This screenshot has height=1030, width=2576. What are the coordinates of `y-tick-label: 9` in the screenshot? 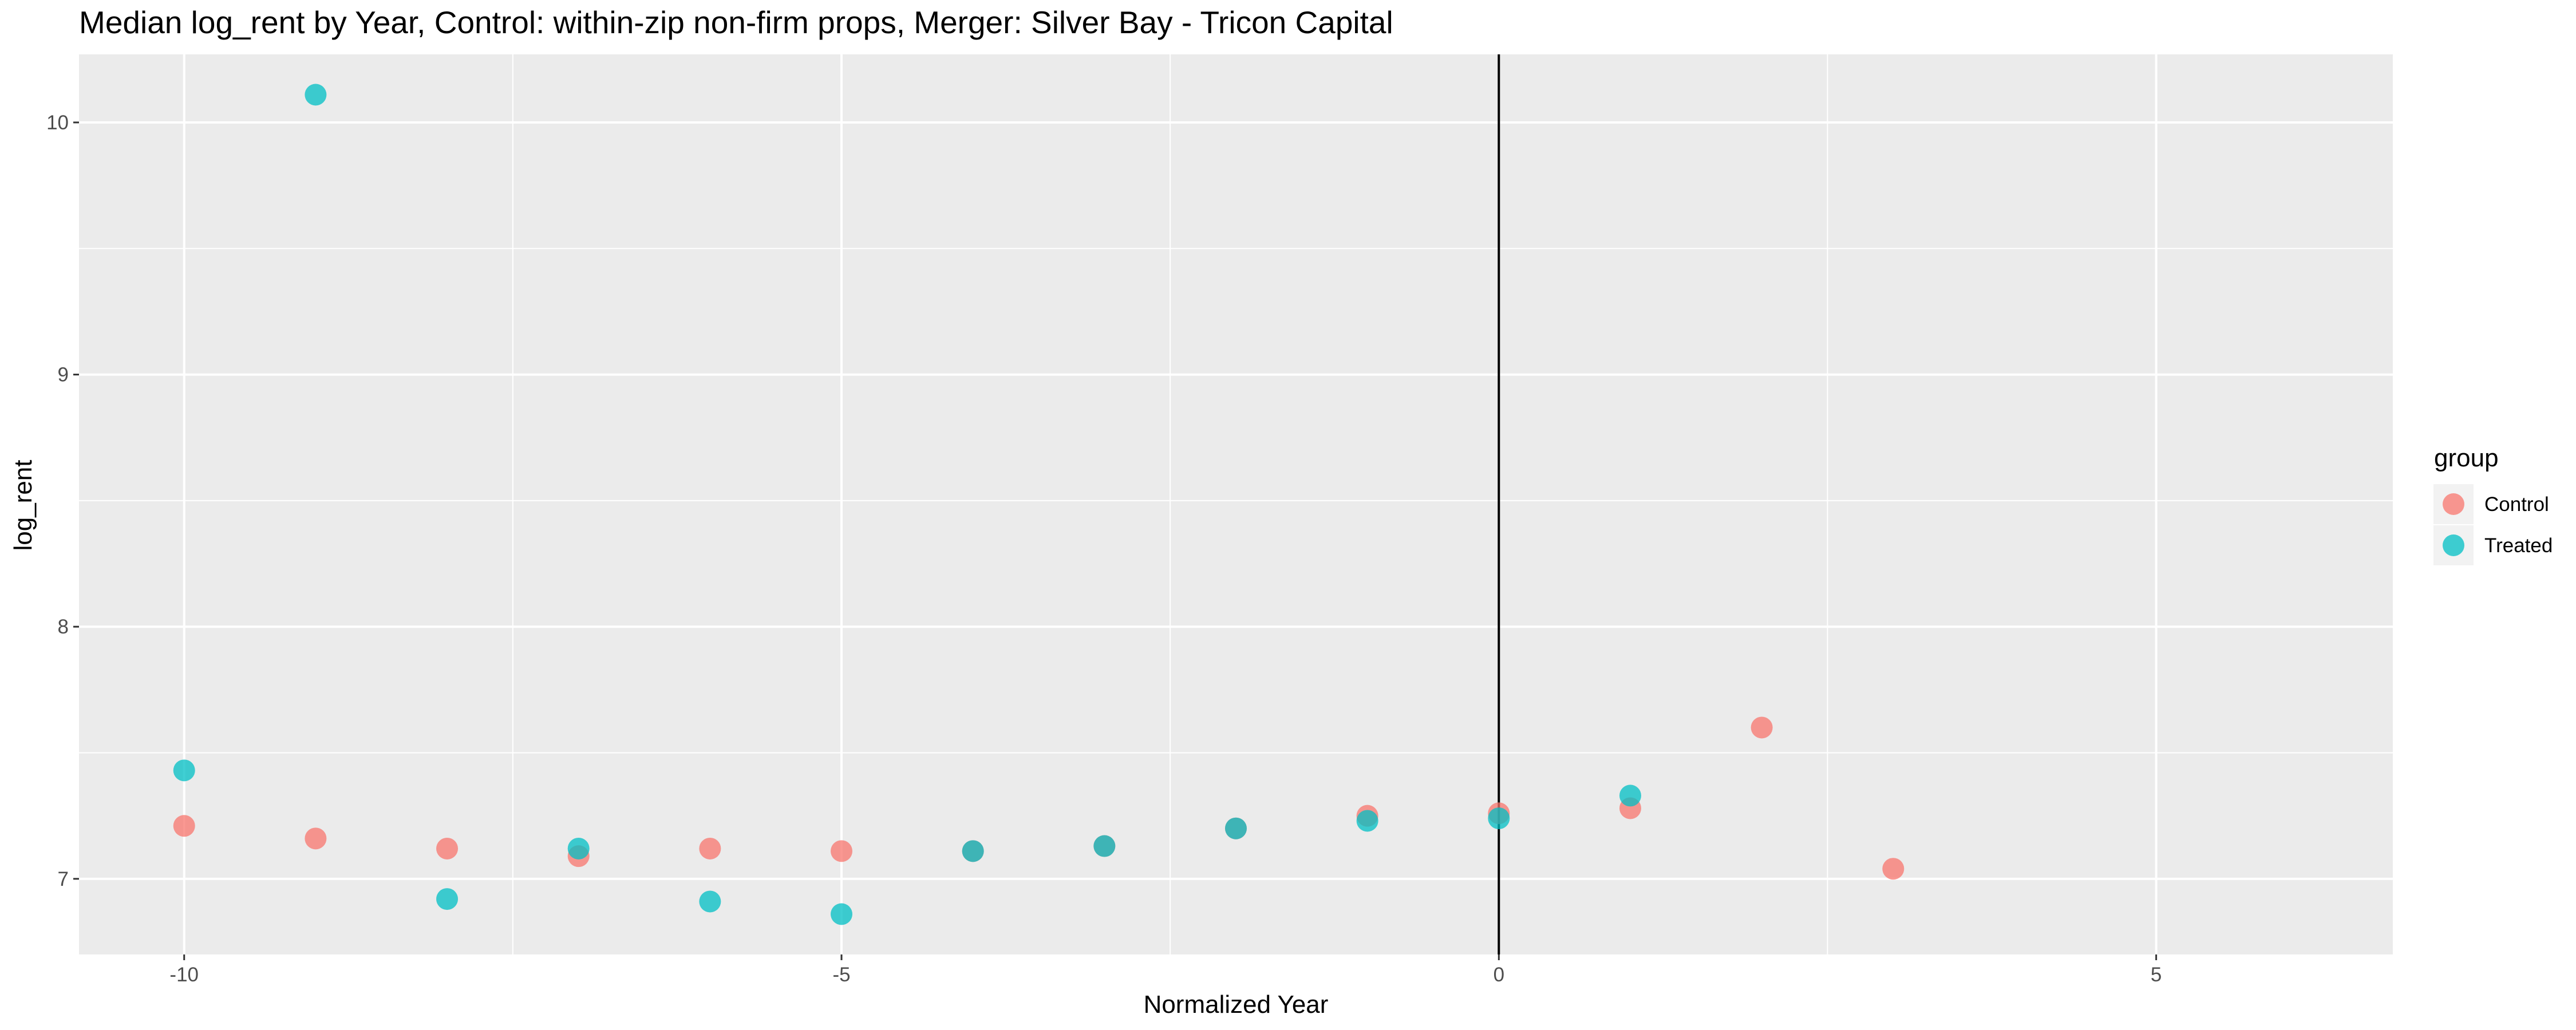 It's located at (63, 375).